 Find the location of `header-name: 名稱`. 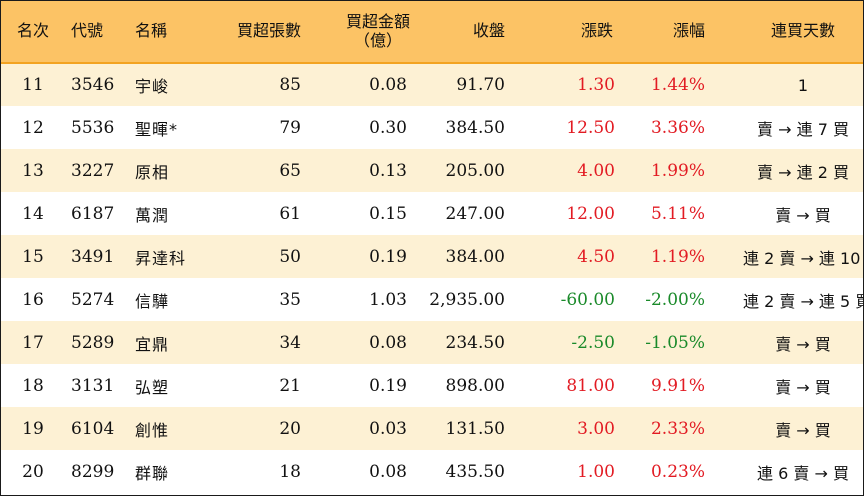

header-name: 名稱 is located at coordinates (176, 32).